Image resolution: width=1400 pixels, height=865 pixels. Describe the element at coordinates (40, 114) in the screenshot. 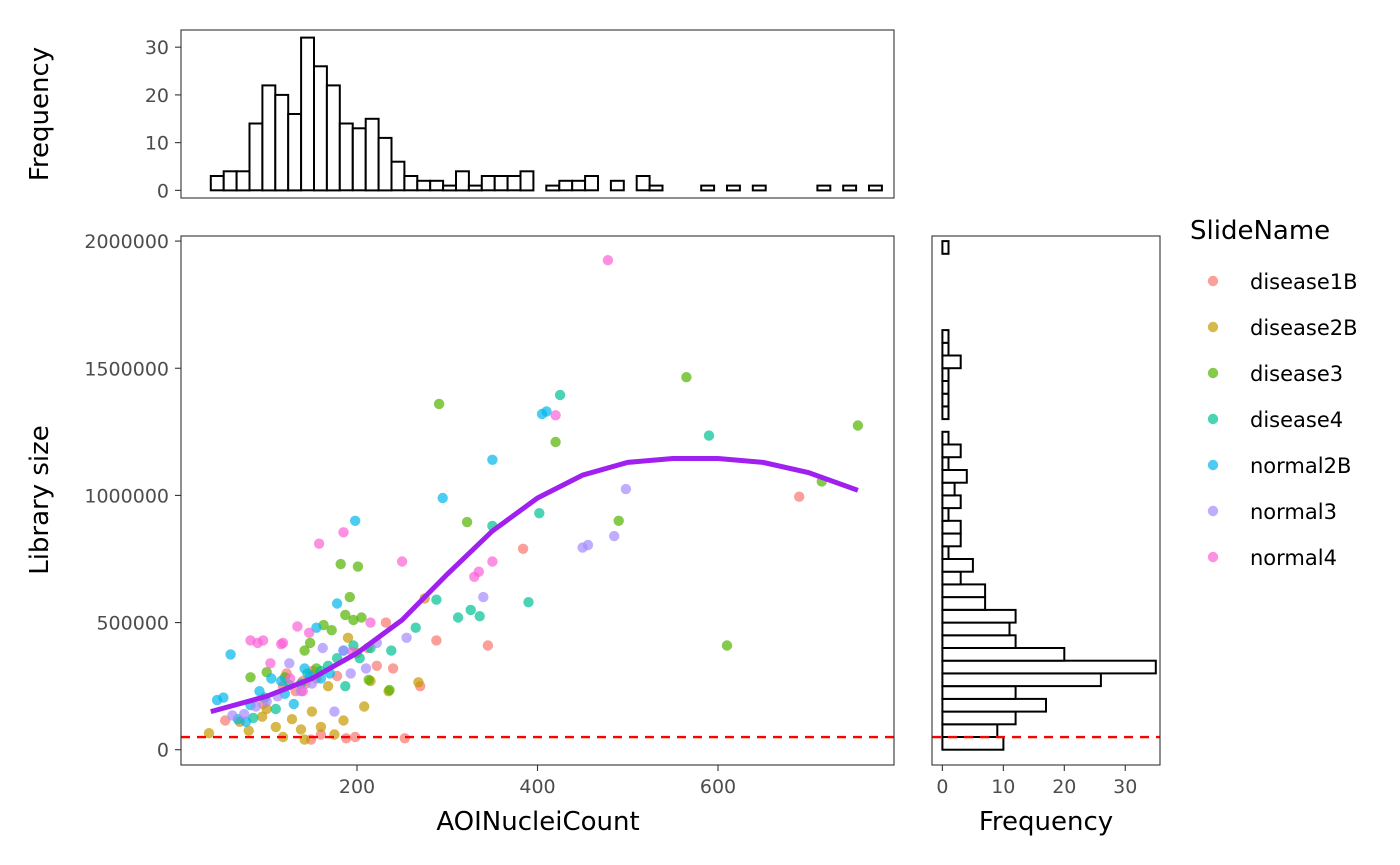

I see `top-histogram-y-axis-title: Frequency` at that location.